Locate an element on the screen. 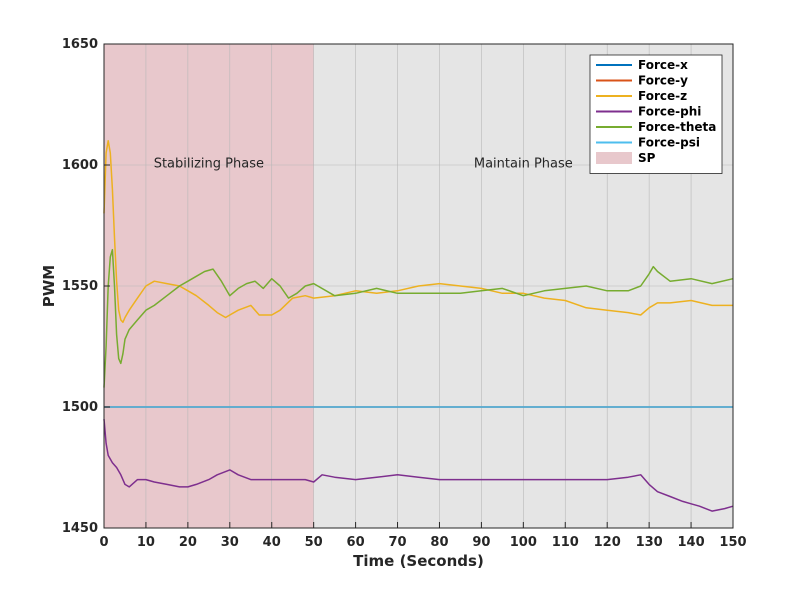 This screenshot has width=810, height=593. phase-label-stabilizing: Stabilizing Phase is located at coordinates (209, 163).